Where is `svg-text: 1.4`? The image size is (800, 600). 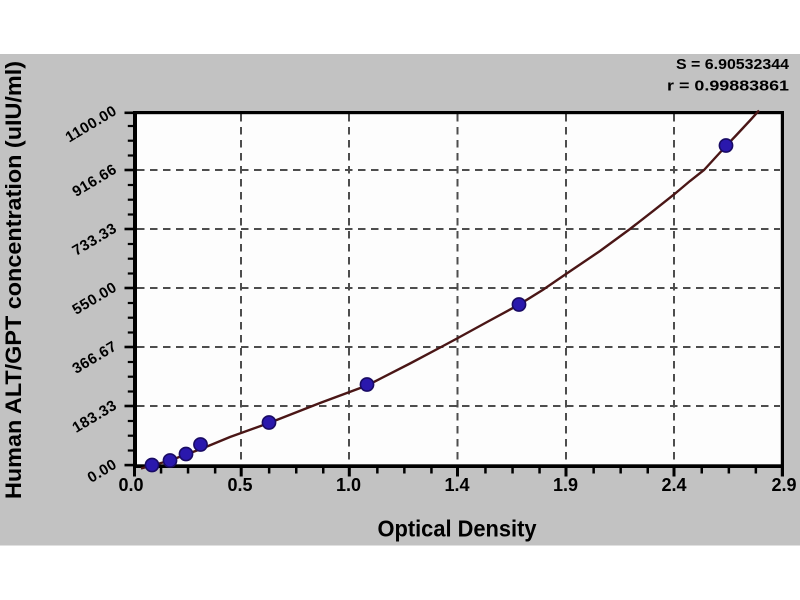
svg-text: 1.4 is located at coordinates (456, 485).